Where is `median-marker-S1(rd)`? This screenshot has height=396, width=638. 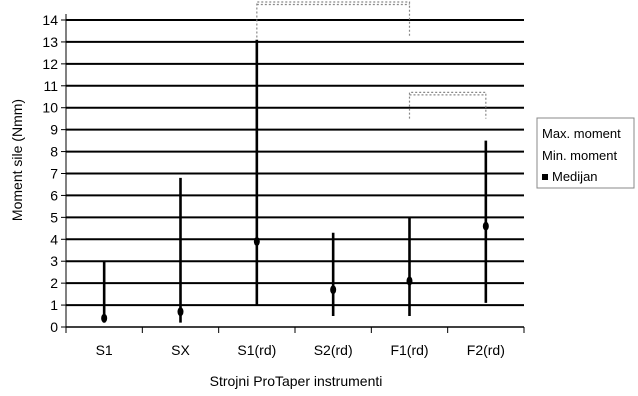 median-marker-S1(rd) is located at coordinates (256, 241).